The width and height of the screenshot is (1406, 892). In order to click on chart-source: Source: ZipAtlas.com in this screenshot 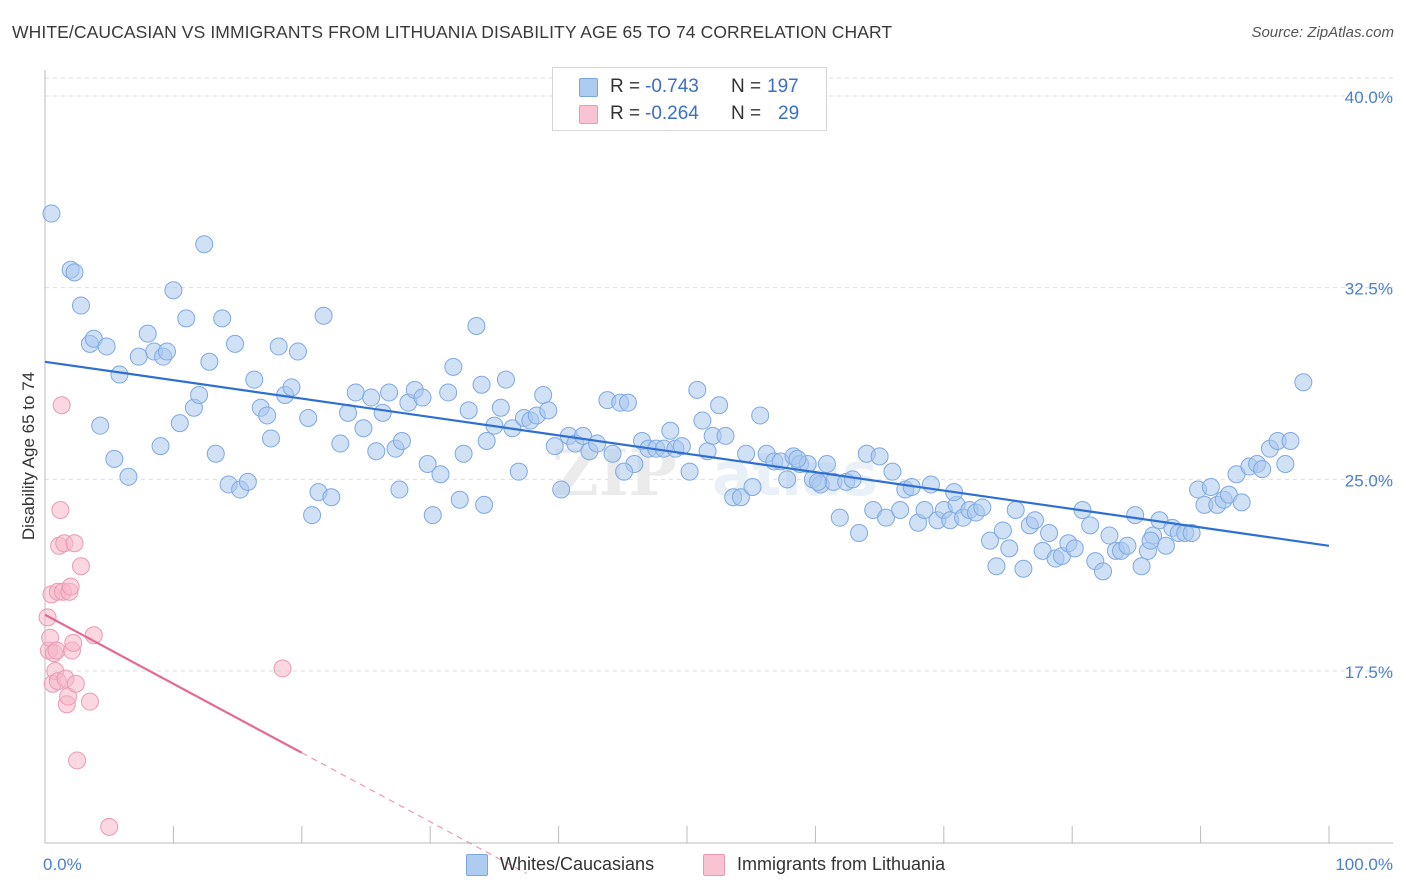, I will do `click(1322, 32)`.